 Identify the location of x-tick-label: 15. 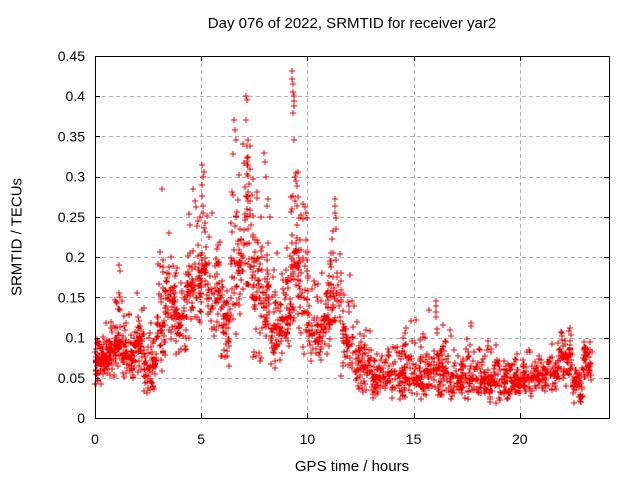
(414, 439).